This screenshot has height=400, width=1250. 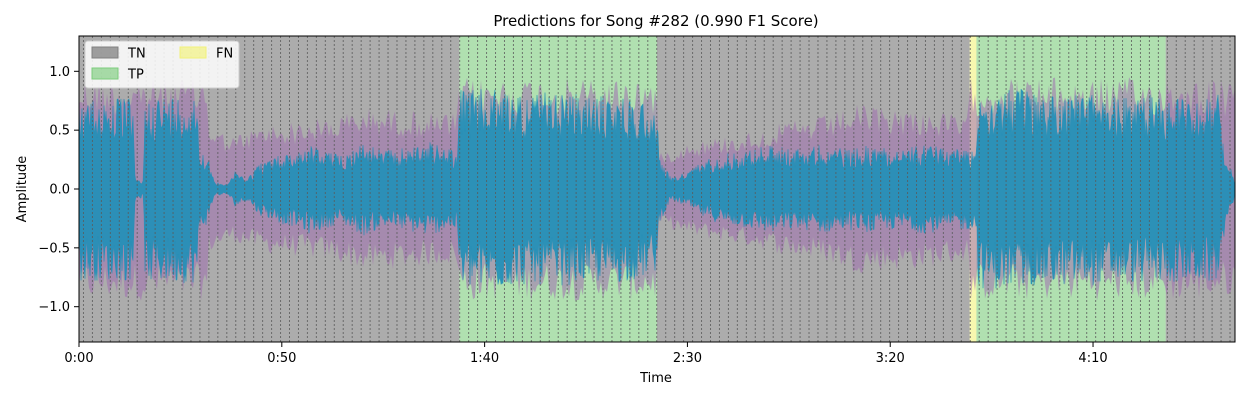 I want to click on legend-label-fn: FN, so click(x=224, y=54).